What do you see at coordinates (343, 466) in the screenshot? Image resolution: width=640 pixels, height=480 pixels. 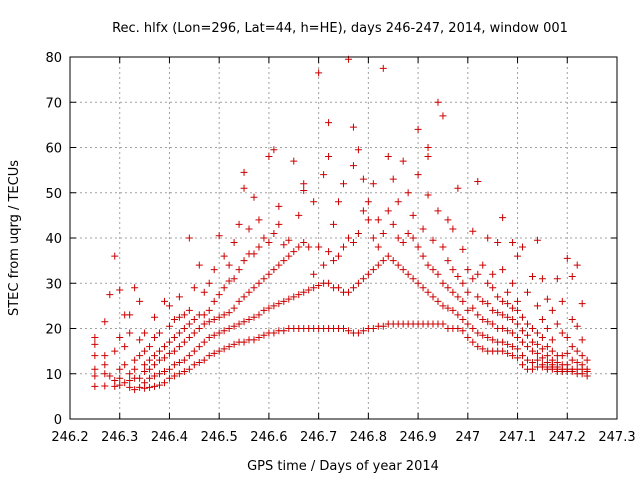 I see `x-axis-label: GPS time / Days of year 2014` at bounding box center [343, 466].